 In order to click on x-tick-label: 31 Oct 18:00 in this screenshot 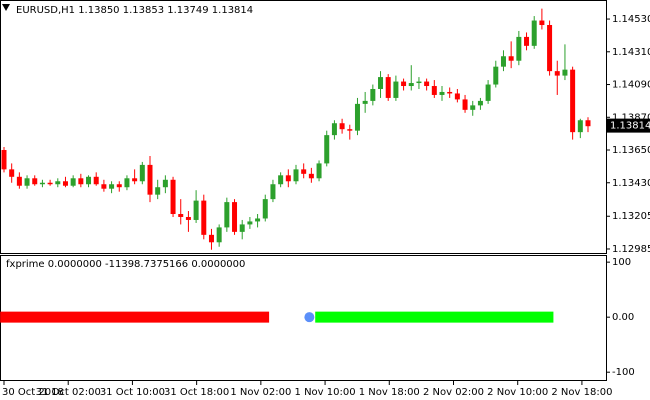, I will do `click(196, 392)`.